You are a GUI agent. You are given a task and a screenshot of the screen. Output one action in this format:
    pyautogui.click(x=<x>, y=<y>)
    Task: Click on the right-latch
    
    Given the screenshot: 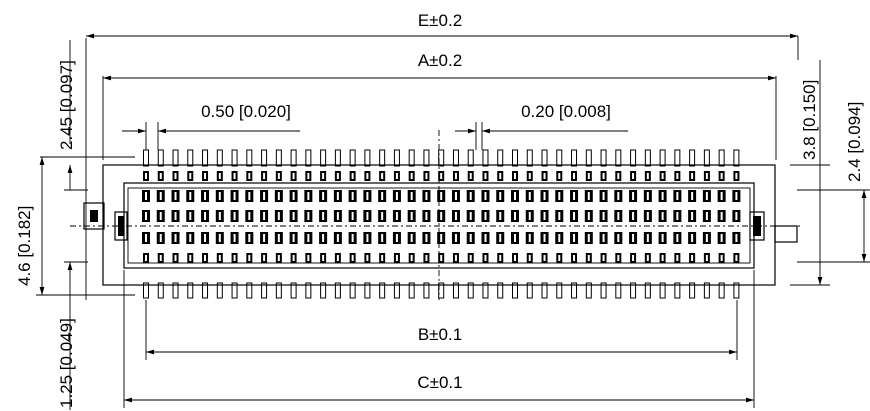 What is the action you would take?
    pyautogui.click(x=773, y=227)
    